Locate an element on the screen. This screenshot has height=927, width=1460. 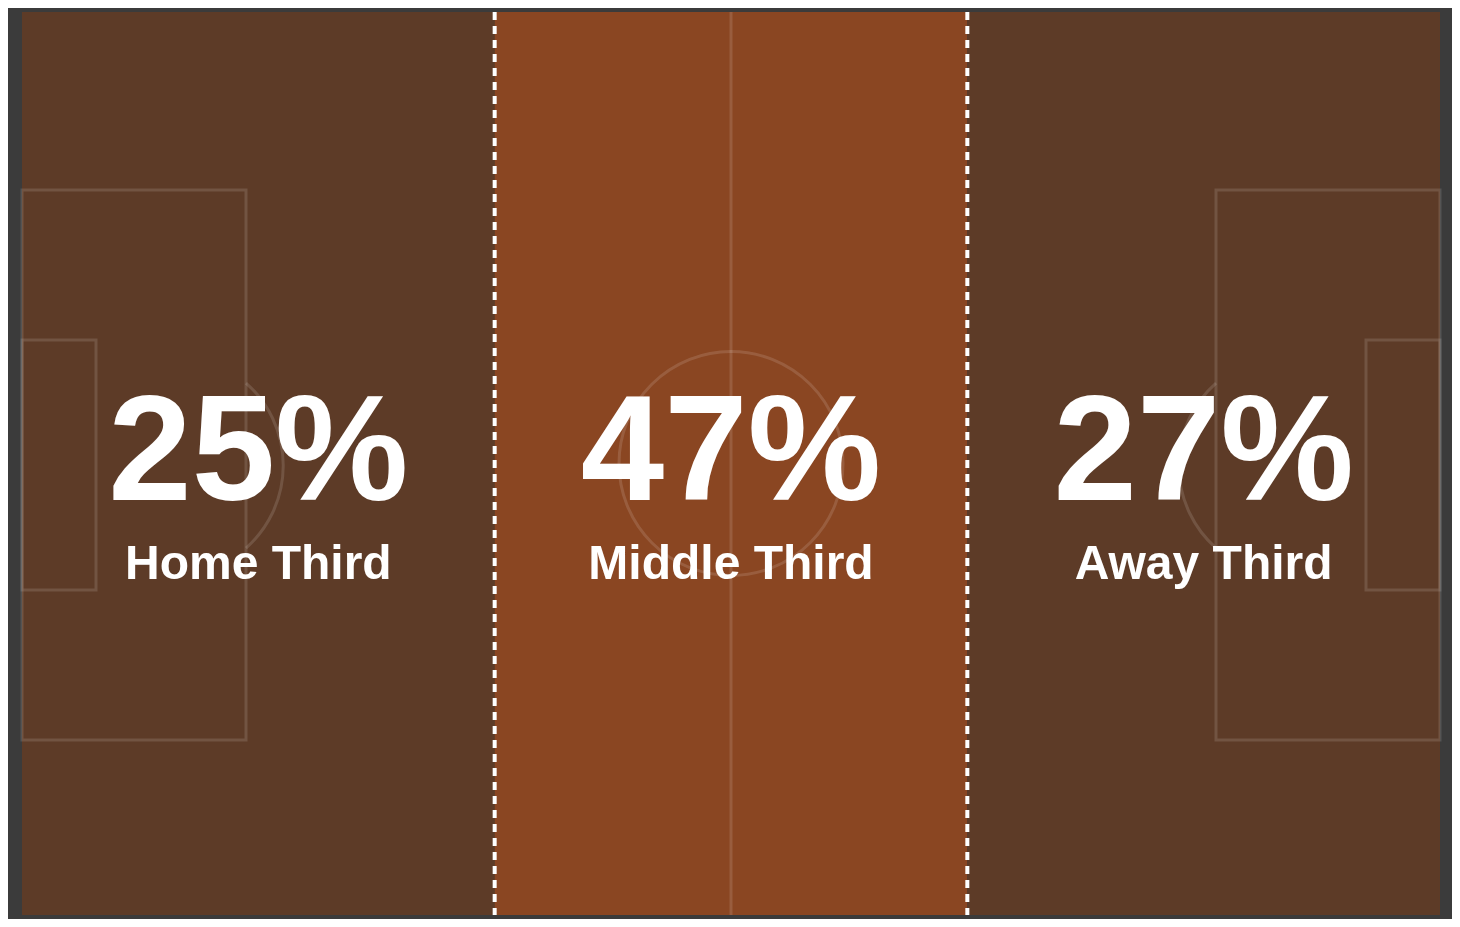
data-label: 47% is located at coordinates (731, 448).